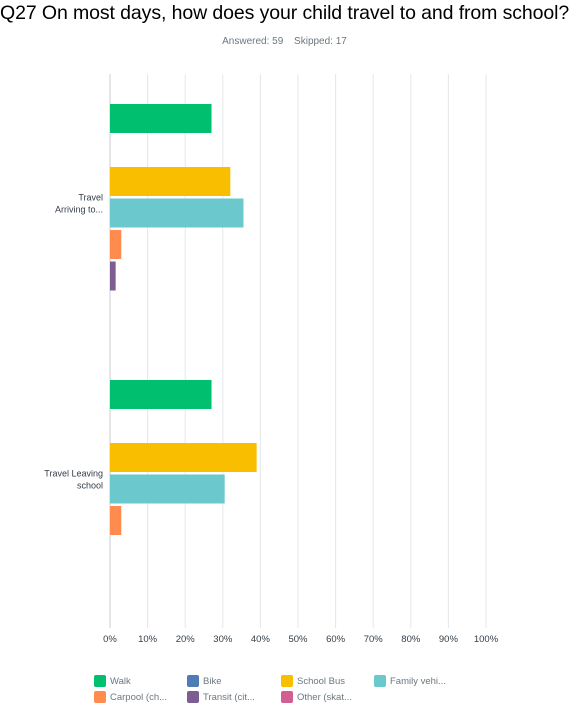  Describe the element at coordinates (321, 681) in the screenshot. I see `legend-label: School Bus` at that location.